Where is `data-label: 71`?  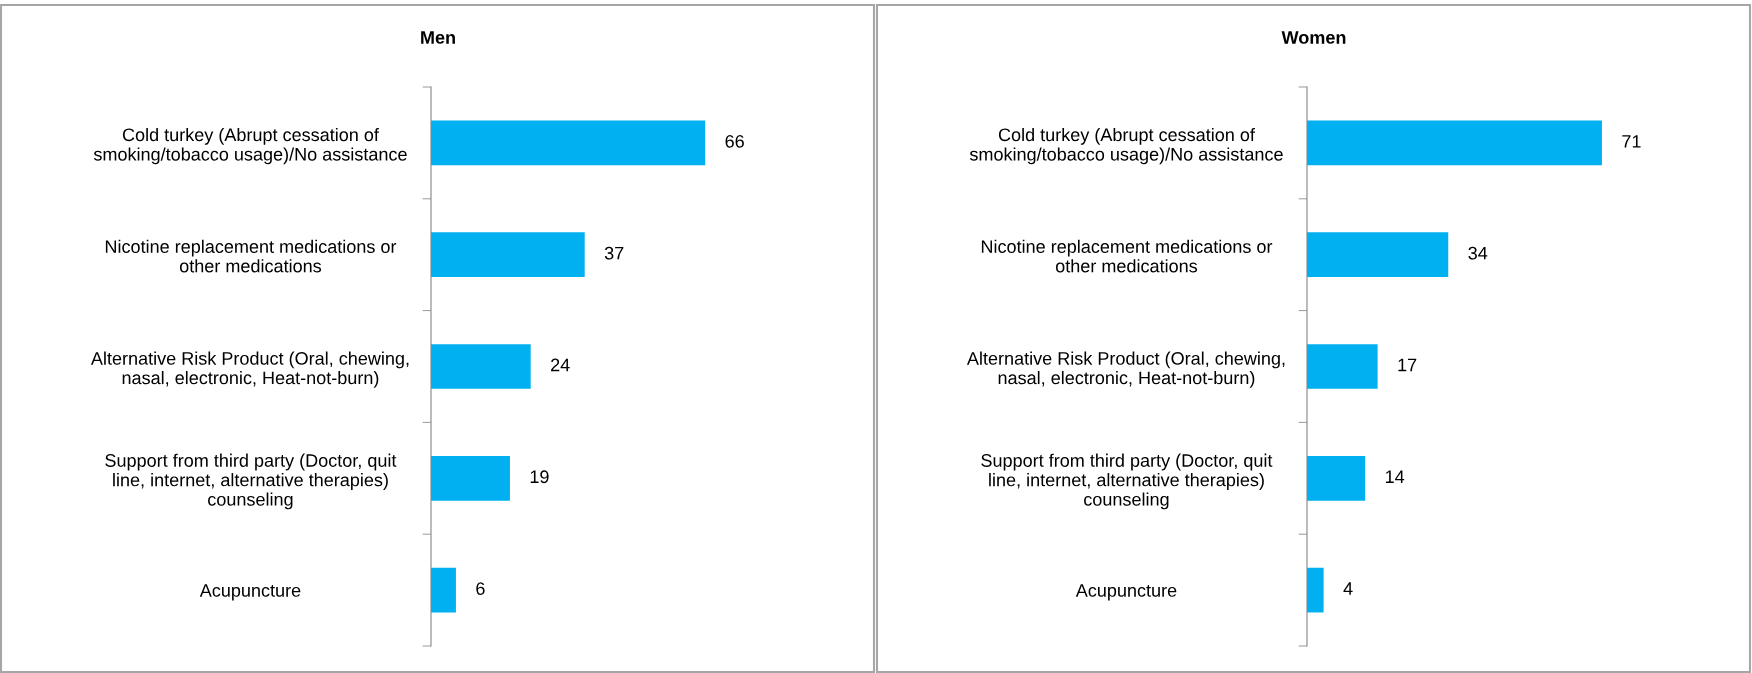
data-label: 71 is located at coordinates (1631, 141).